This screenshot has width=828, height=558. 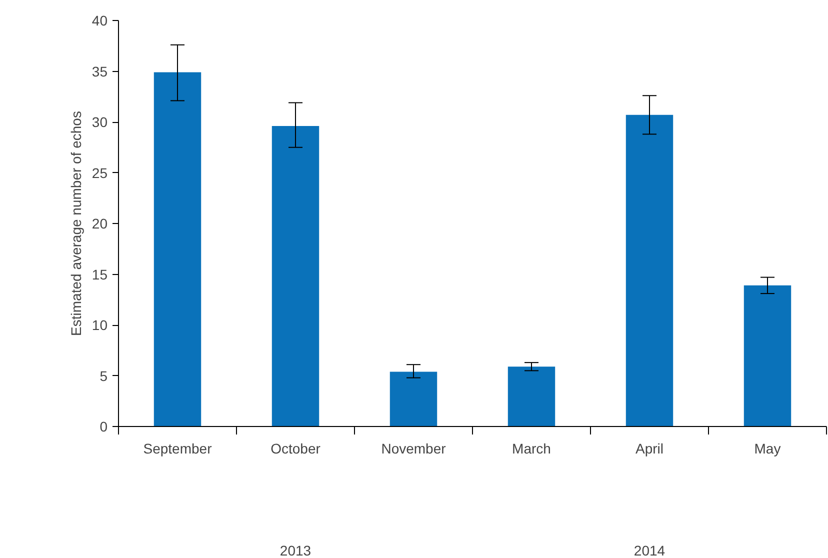 What do you see at coordinates (767, 448) in the screenshot?
I see `x-tick-label: May` at bounding box center [767, 448].